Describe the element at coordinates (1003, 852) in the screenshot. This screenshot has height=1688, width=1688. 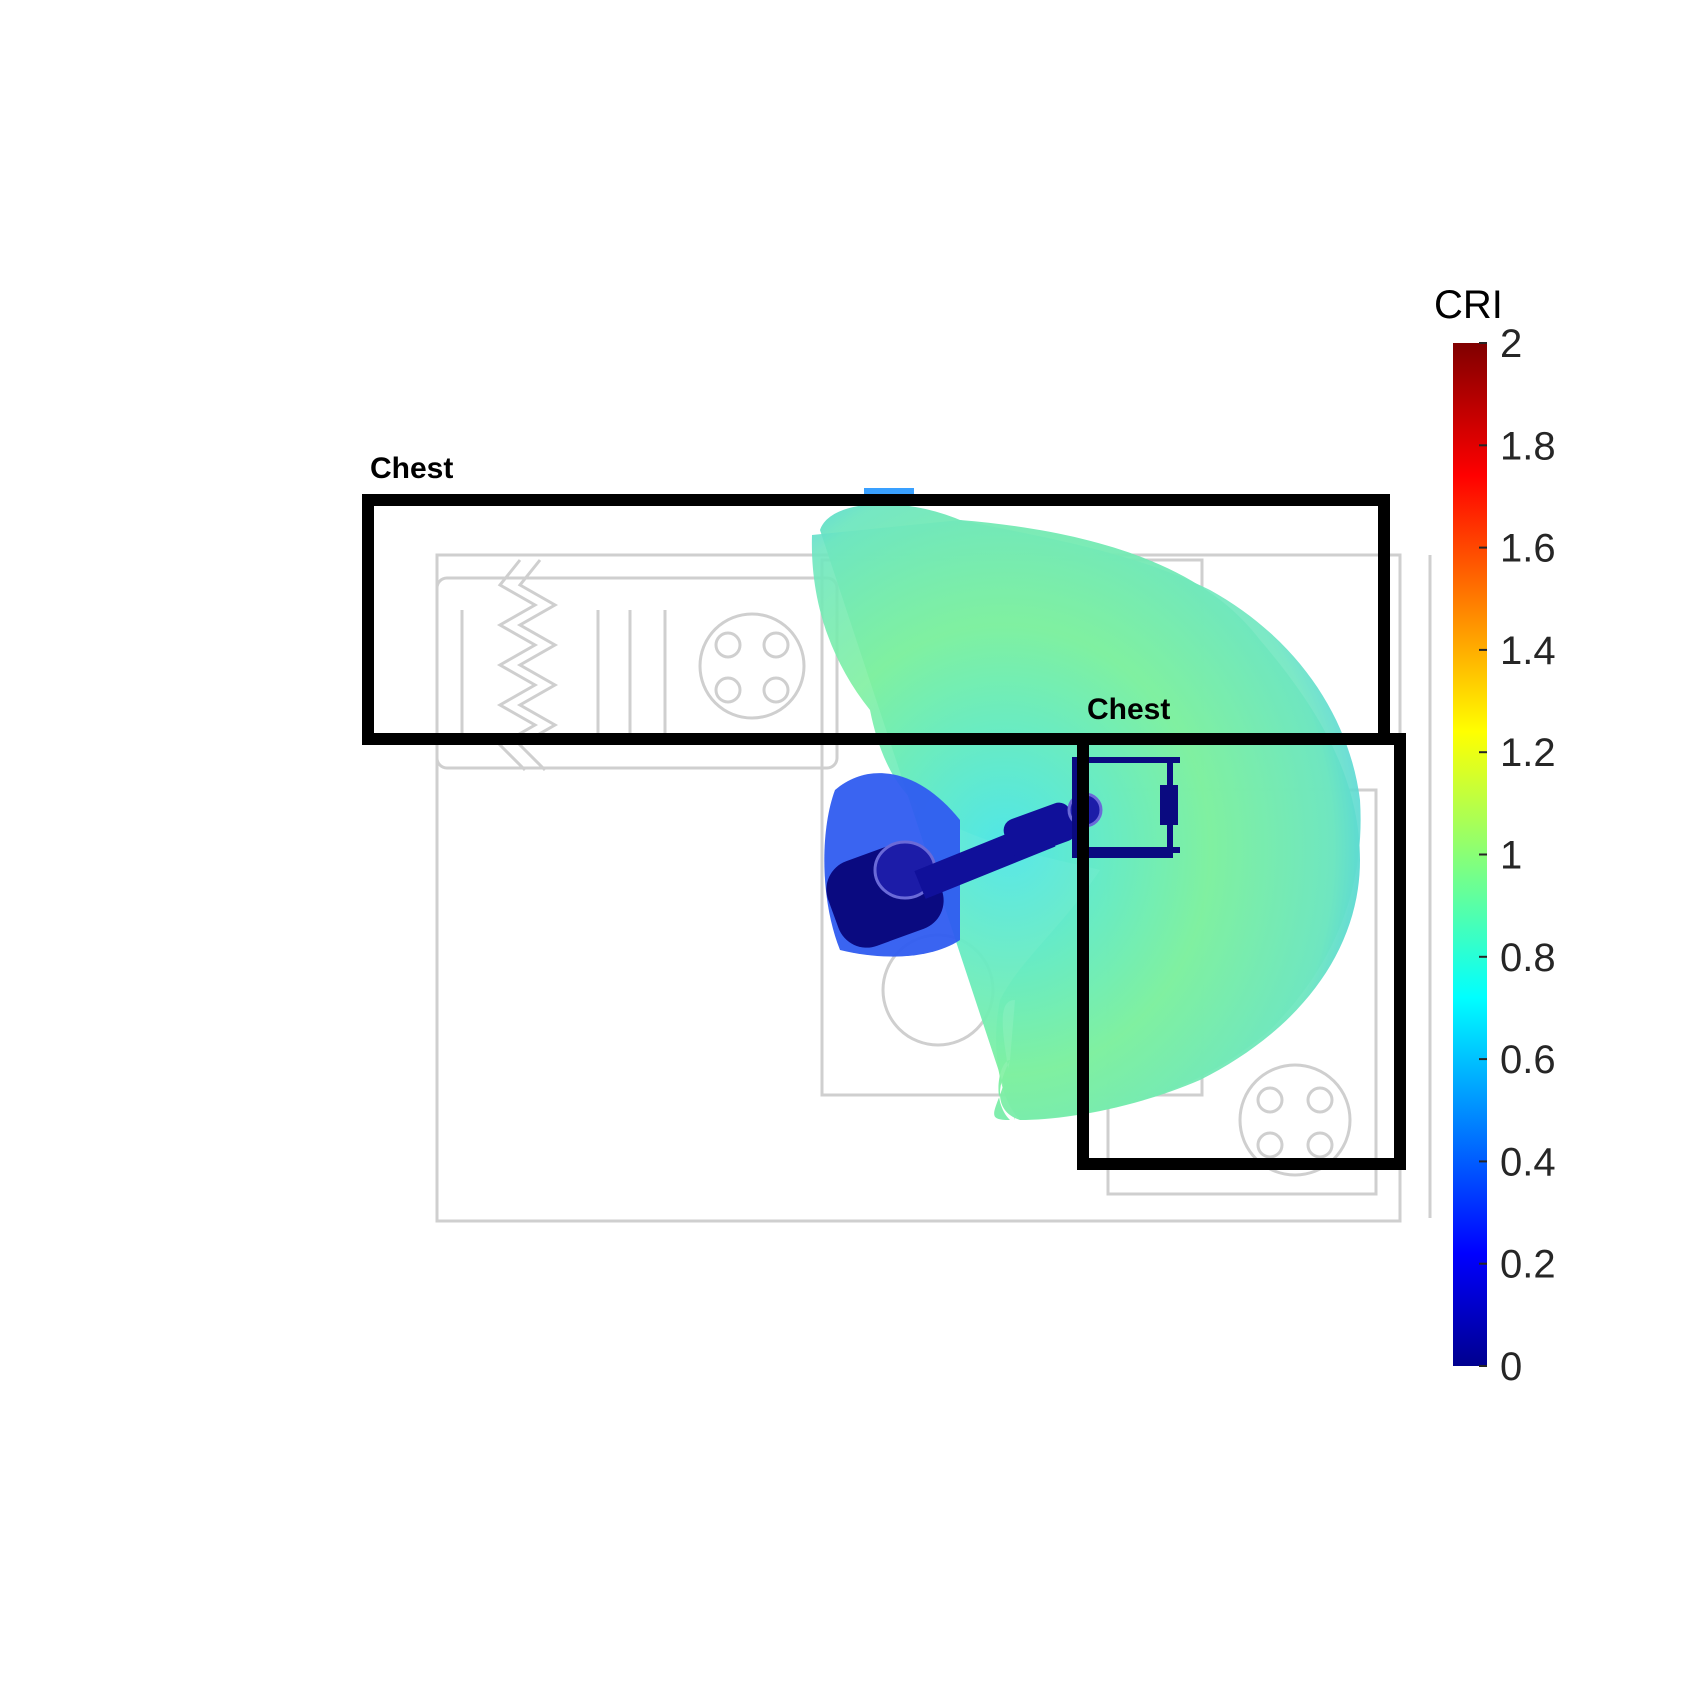
I see `robot-arm-icon` at that location.